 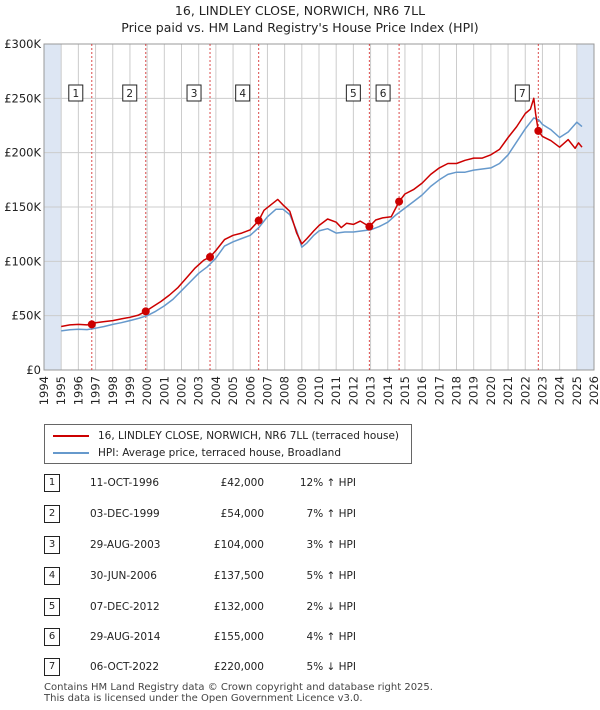 I want to click on x-tick-label: 2023, so click(x=542, y=390).